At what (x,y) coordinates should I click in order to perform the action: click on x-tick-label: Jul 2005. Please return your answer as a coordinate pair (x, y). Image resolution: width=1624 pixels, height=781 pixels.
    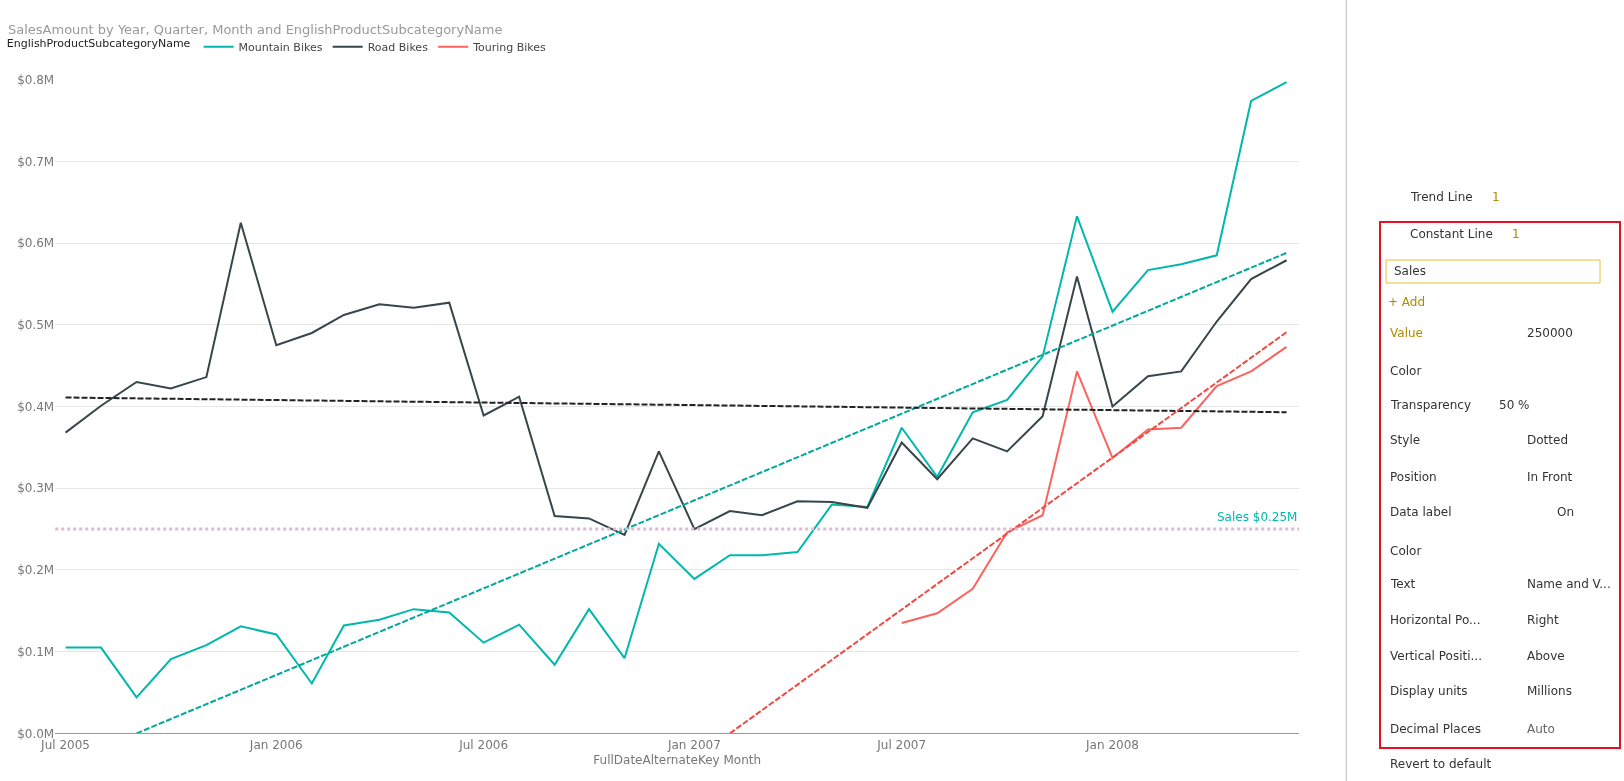
    Looking at the image, I should click on (65, 744).